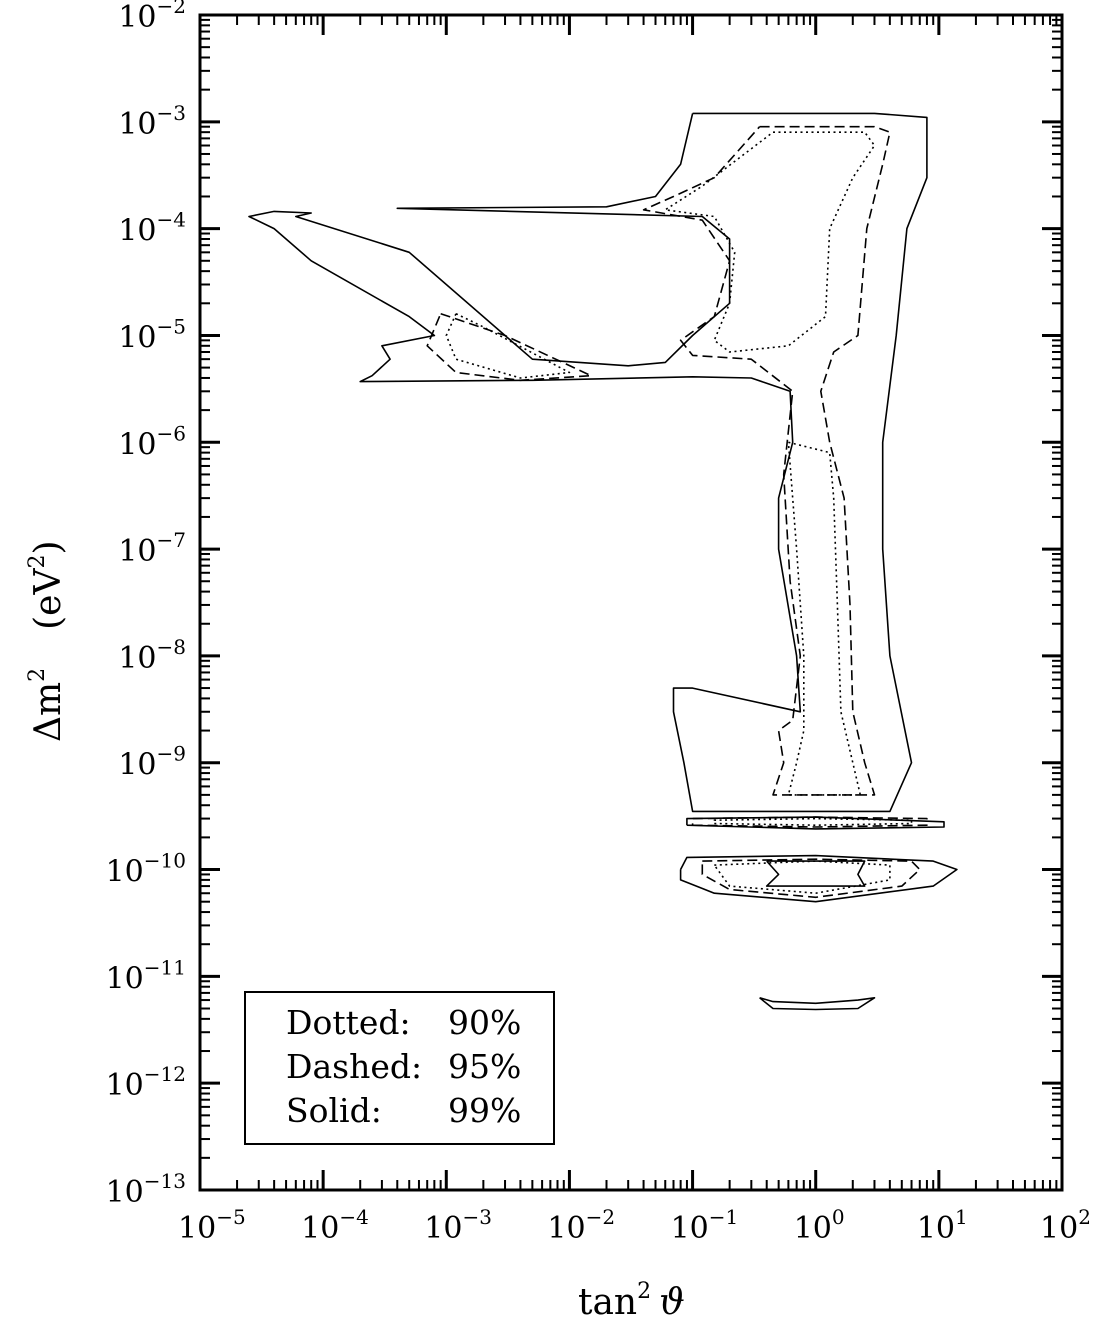 The image size is (1094, 1329). What do you see at coordinates (644, 1291) in the screenshot?
I see `x-axis-title-sup: 2` at bounding box center [644, 1291].